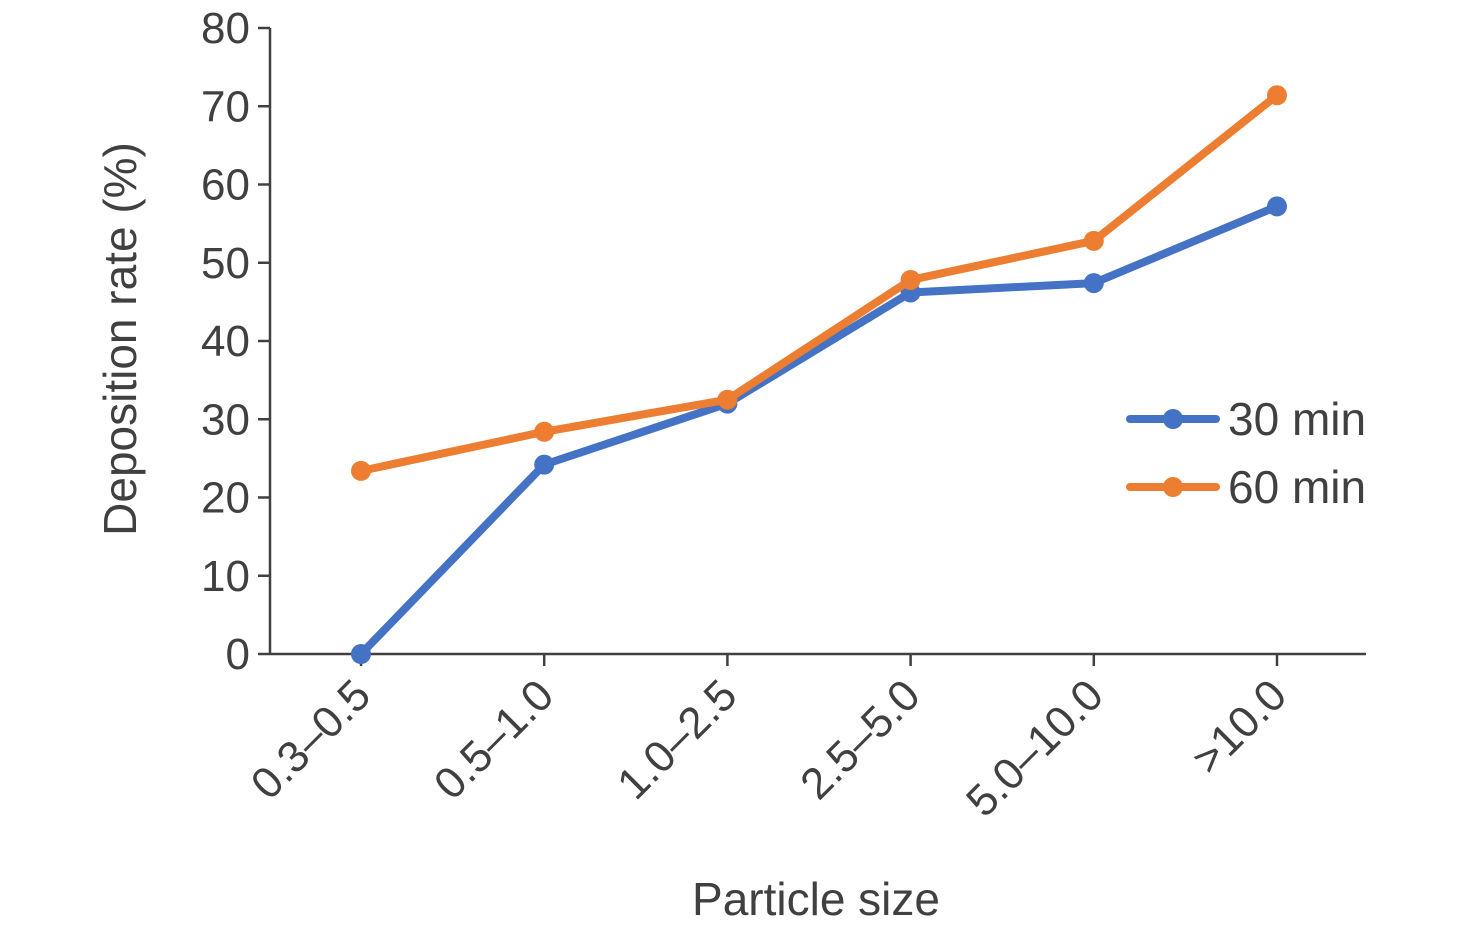 This screenshot has height=933, width=1476. What do you see at coordinates (225, 576) in the screenshot?
I see `y-tick-label: 10` at bounding box center [225, 576].